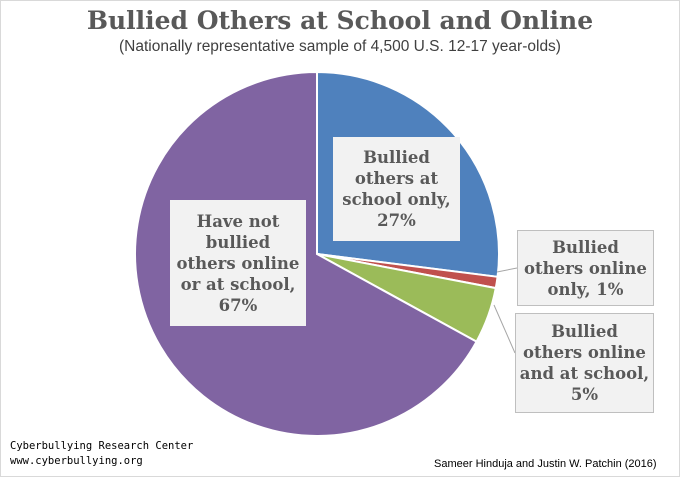  What do you see at coordinates (507, 270) in the screenshot?
I see `leader-line-online-only` at bounding box center [507, 270].